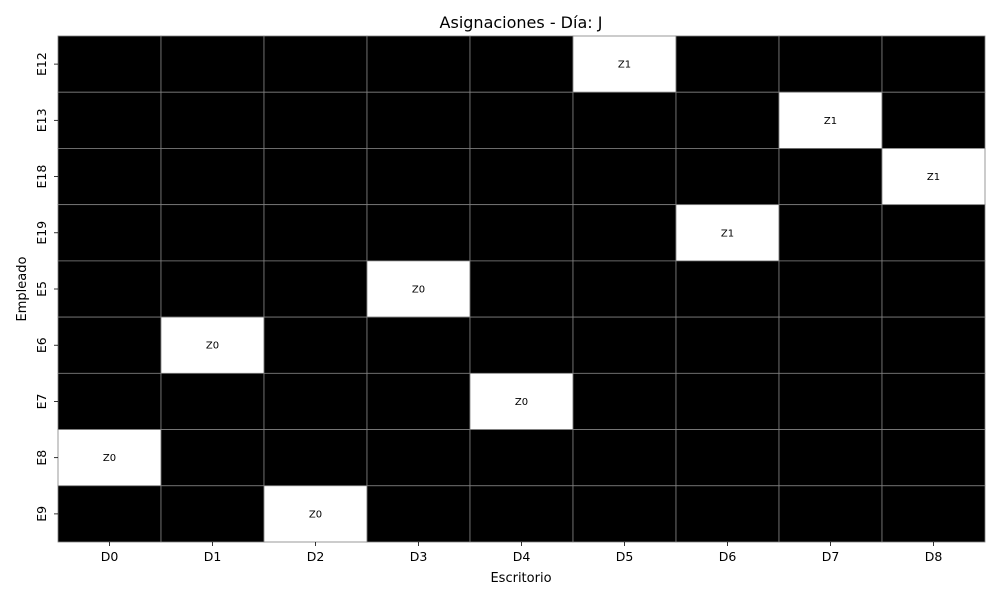 This screenshot has height=600, width=1000. Describe the element at coordinates (521, 233) in the screenshot. I see `heatmap-cell-E19-D4` at that location.